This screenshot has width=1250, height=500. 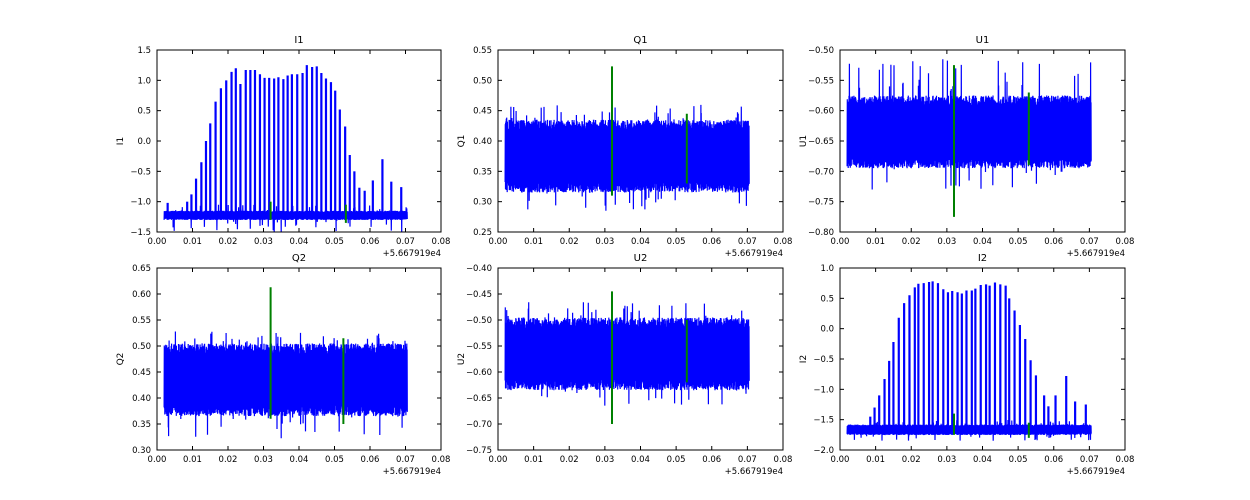 I want to click on y-tick-label: 0.0, so click(x=144, y=142).